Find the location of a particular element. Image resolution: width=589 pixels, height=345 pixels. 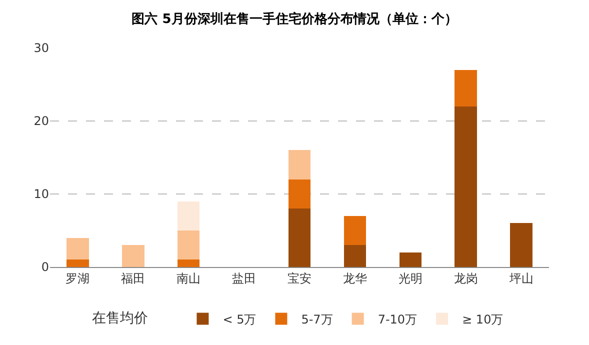

legend-label: < 5万 is located at coordinates (239, 319).